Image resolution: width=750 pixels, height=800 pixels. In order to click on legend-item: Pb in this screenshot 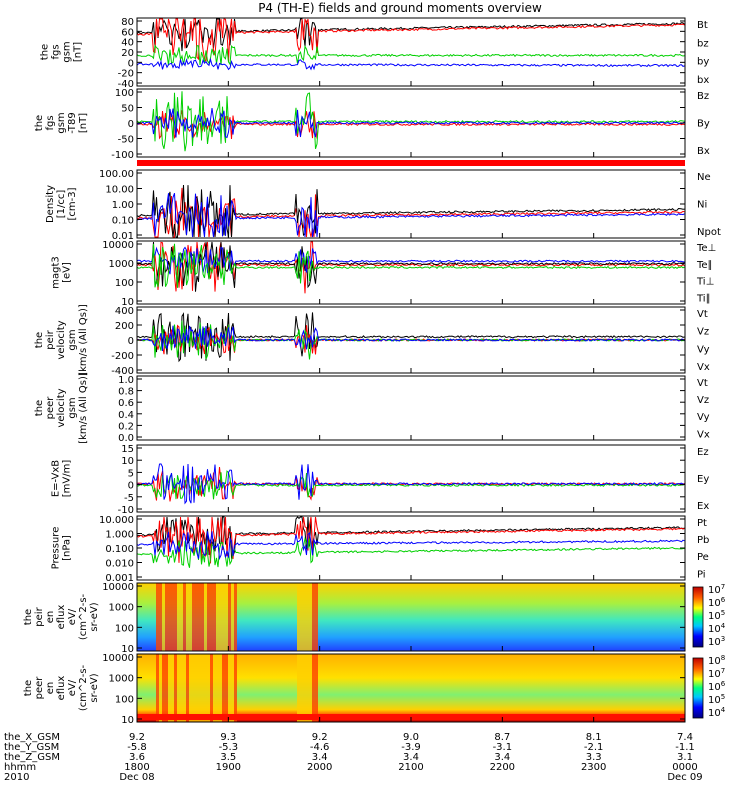, I will do `click(703, 540)`.